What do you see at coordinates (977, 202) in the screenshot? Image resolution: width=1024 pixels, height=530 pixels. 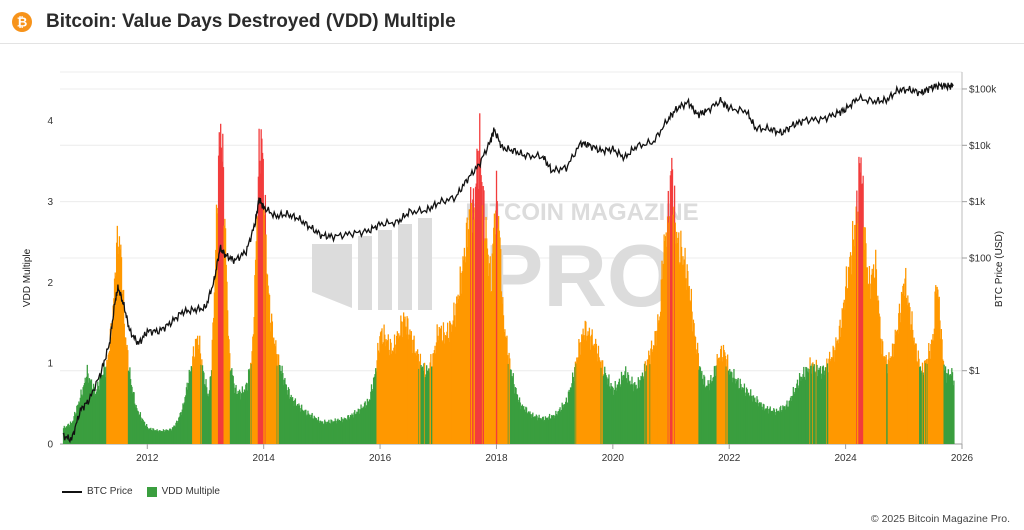 I see `y-right-tick-label: $1k` at bounding box center [977, 202].